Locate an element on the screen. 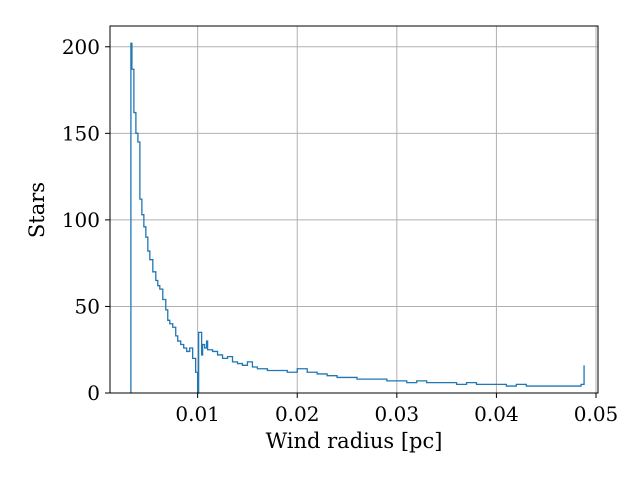 This screenshot has width=640, height=480. y-tick-label: 0 is located at coordinates (93, 393).